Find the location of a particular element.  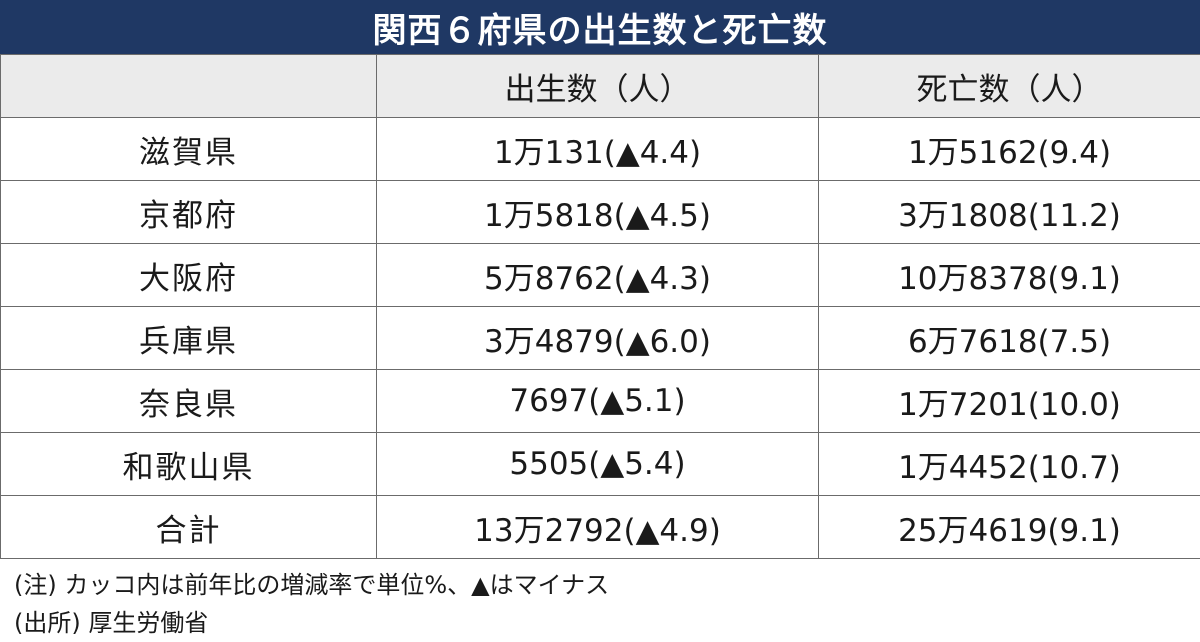

births-cell: 3万4879(▲6.0) is located at coordinates (598, 338).